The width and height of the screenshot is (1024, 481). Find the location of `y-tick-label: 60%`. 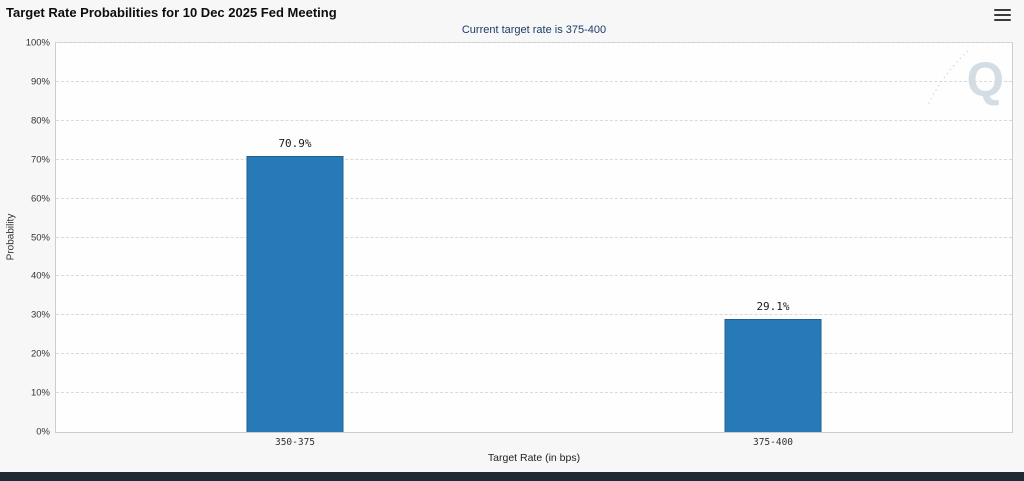

y-tick-label: 60% is located at coordinates (40, 199).